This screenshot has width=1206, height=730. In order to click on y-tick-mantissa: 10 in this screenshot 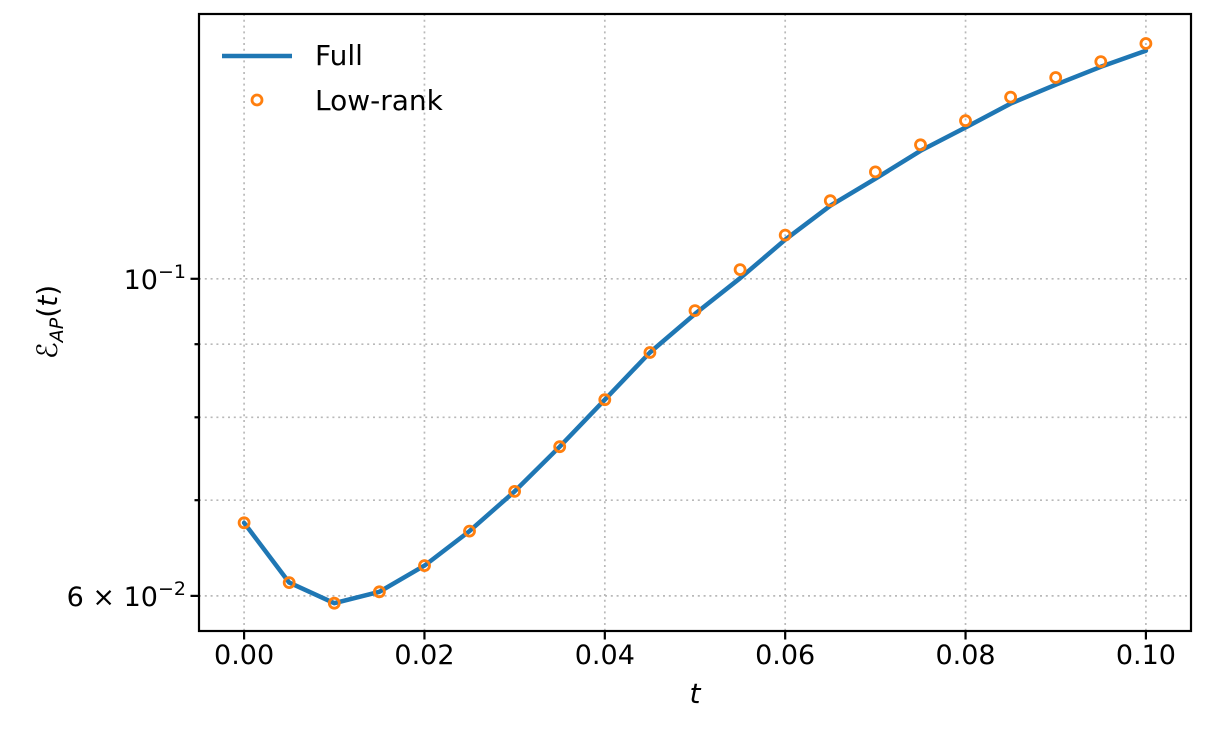, I will do `click(141, 280)`.